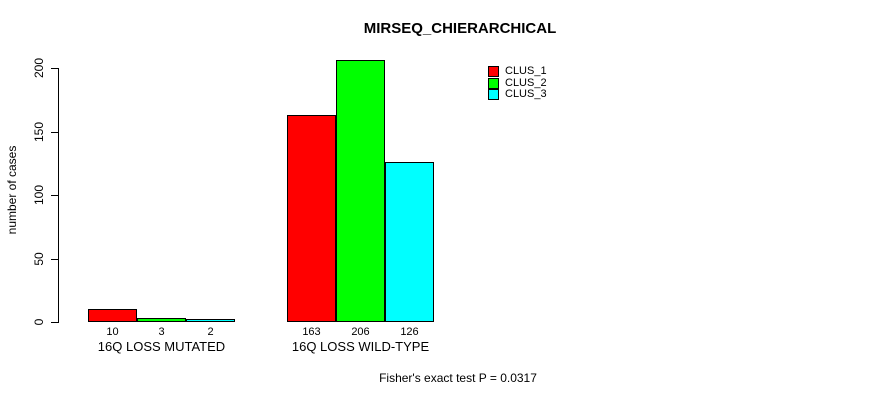 Image resolution: width=890 pixels, height=400 pixels. What do you see at coordinates (161, 320) in the screenshot?
I see `bar-clus_2-group1` at bounding box center [161, 320].